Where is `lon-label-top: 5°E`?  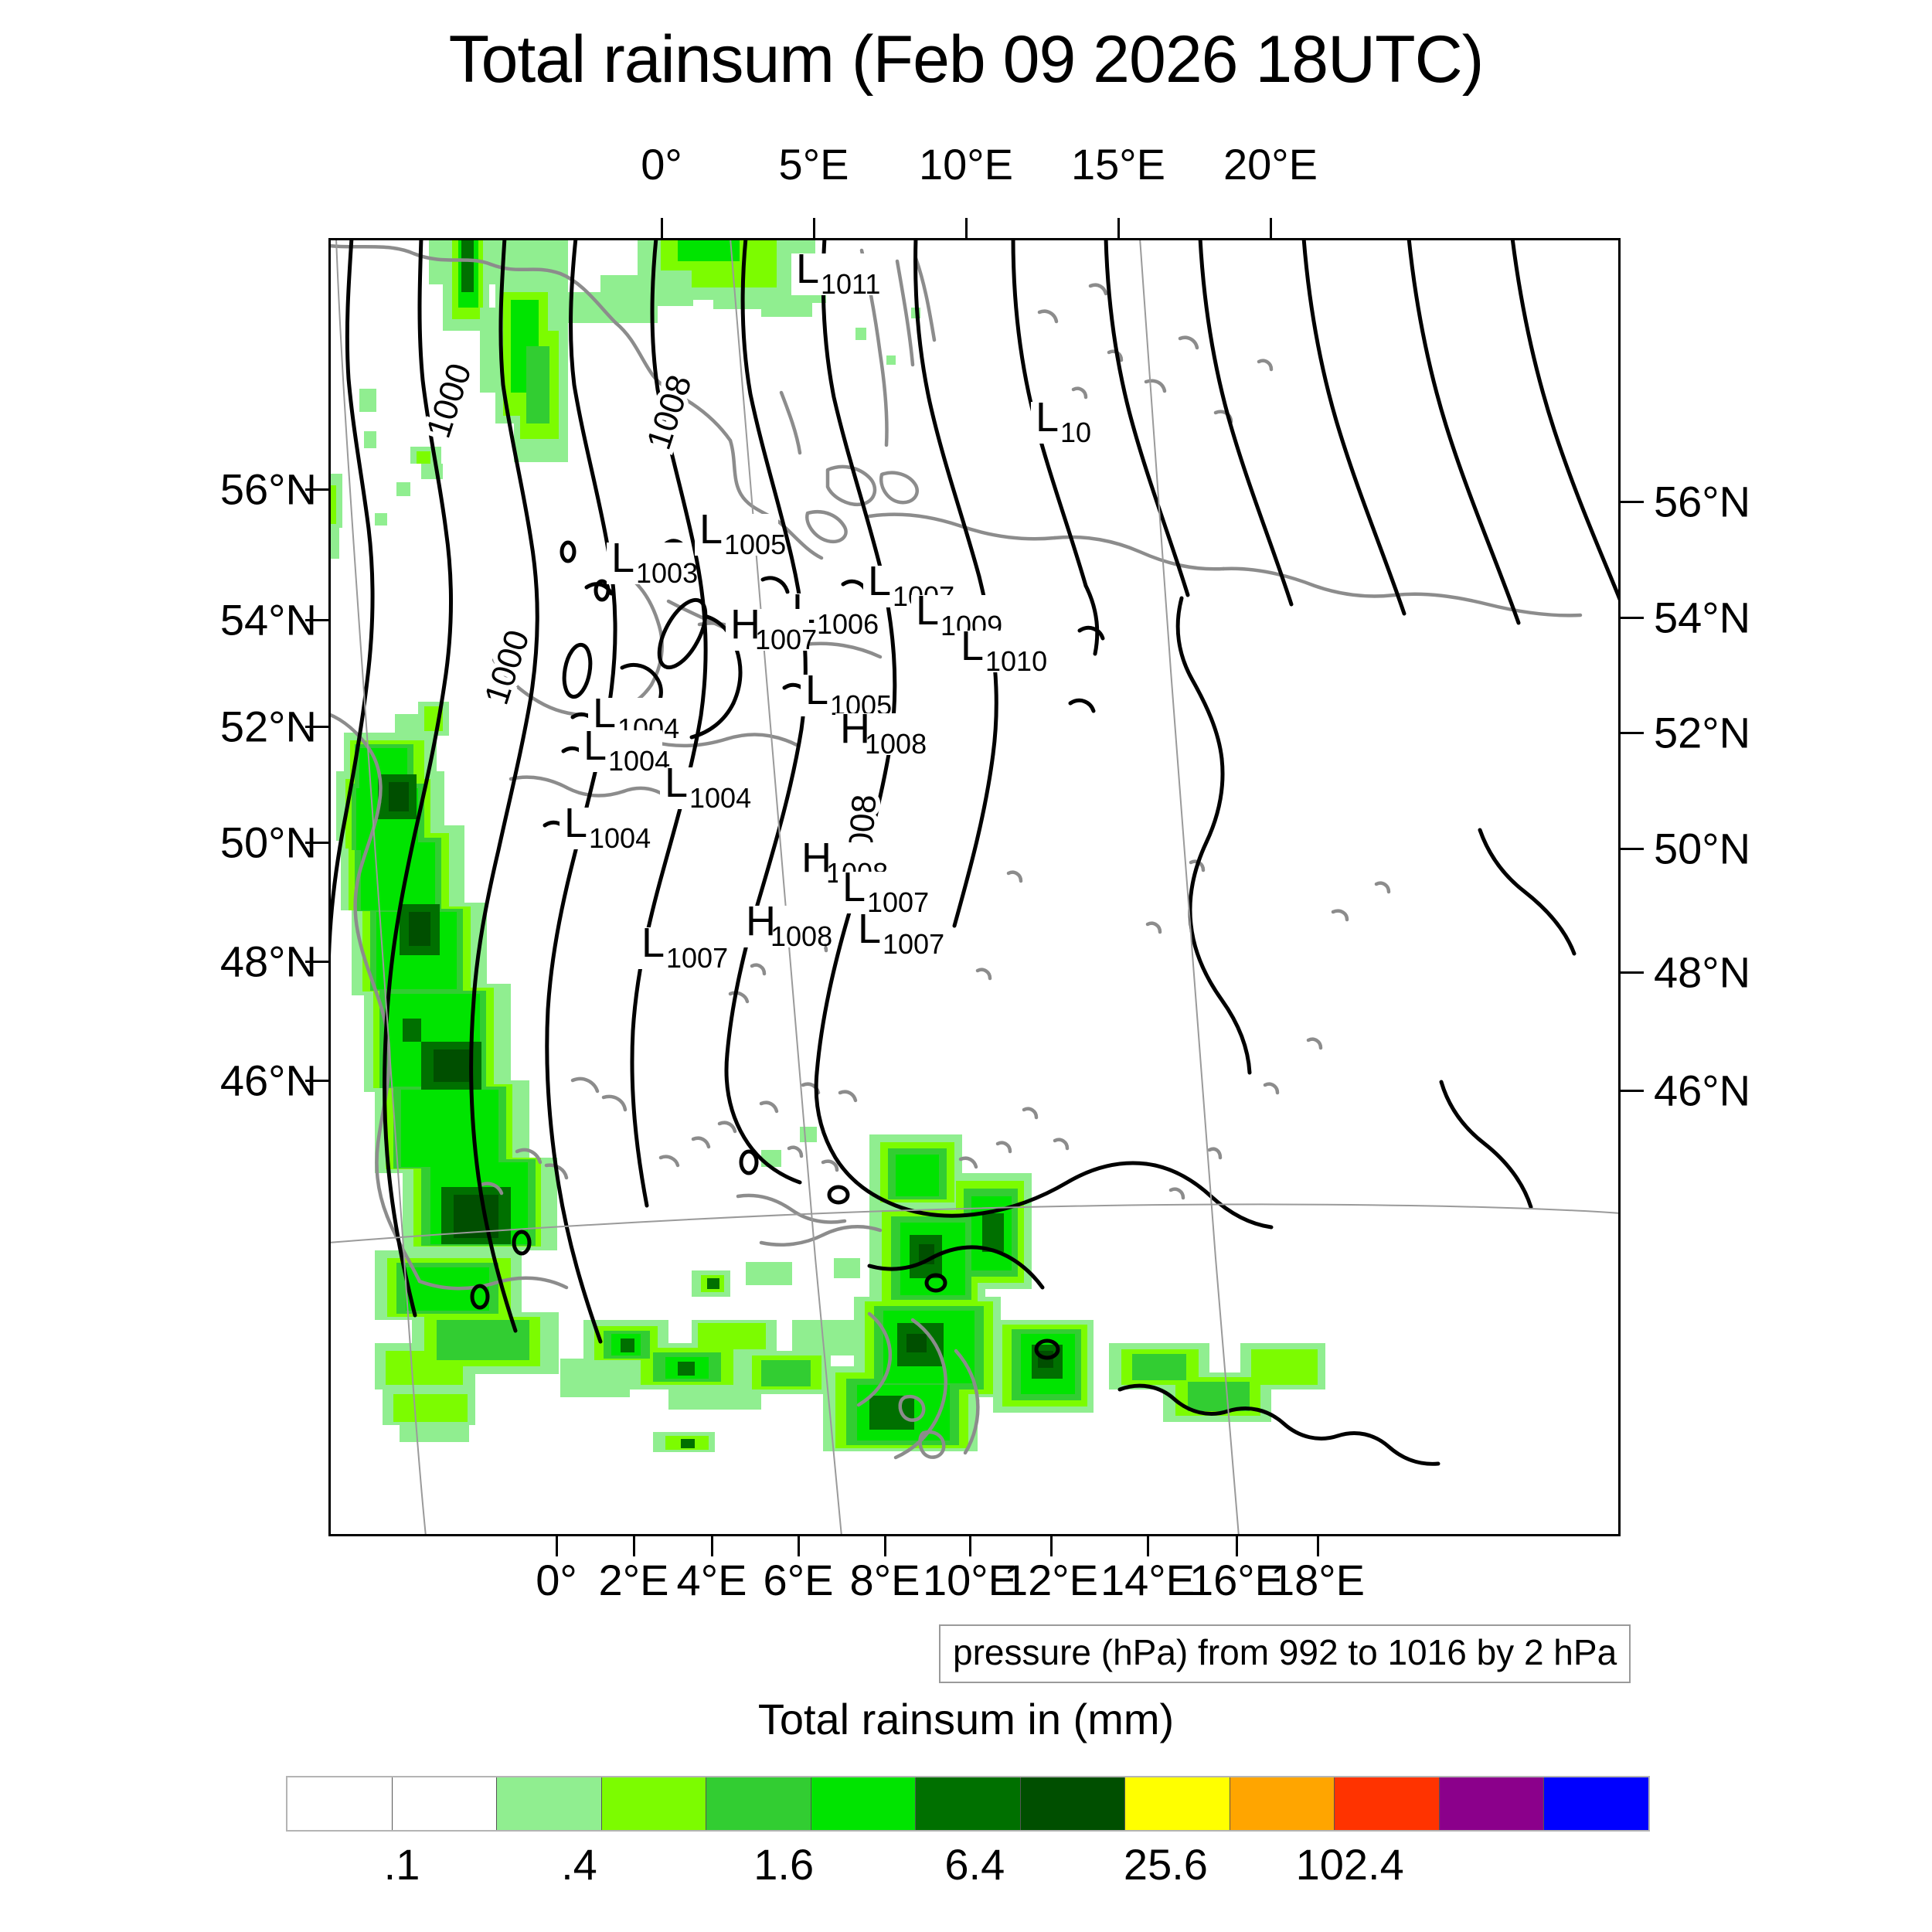 lon-label-top: 5°E is located at coordinates (814, 165).